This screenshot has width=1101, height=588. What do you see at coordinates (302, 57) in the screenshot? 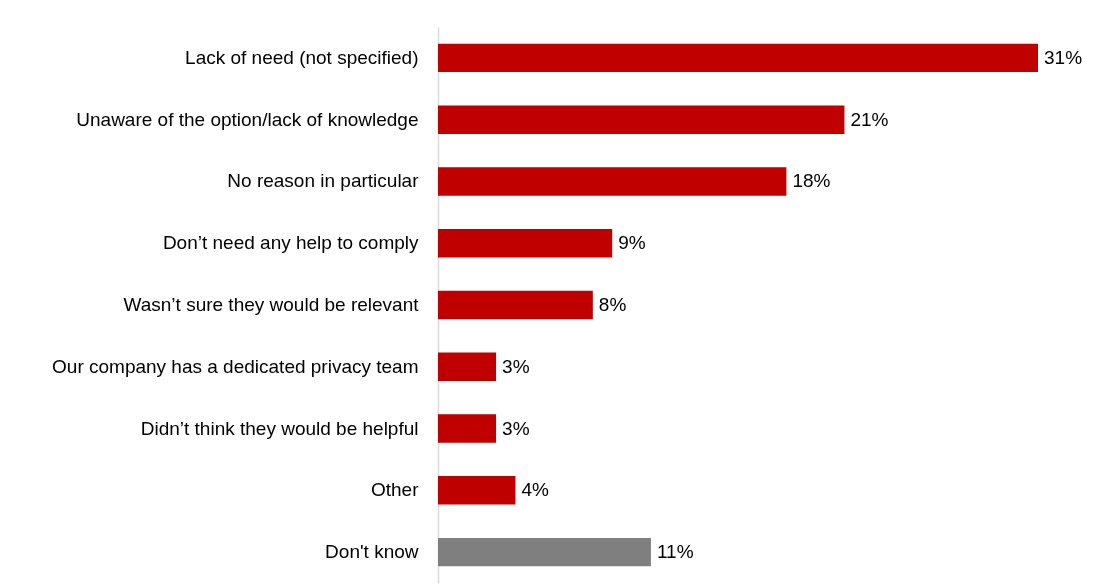
I see `y-tick-label: Lack of need (not specified)` at bounding box center [302, 57].